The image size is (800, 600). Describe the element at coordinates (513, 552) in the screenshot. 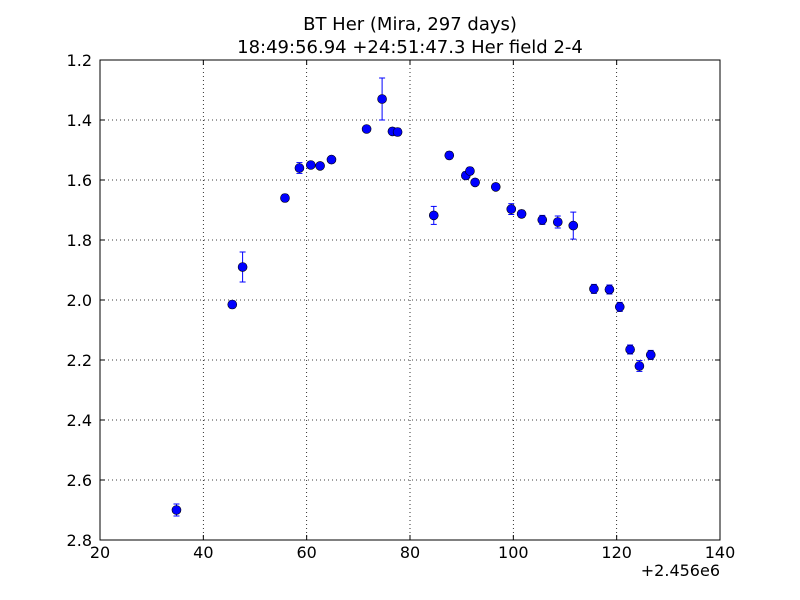

I see `x-tick-label: 100` at that location.